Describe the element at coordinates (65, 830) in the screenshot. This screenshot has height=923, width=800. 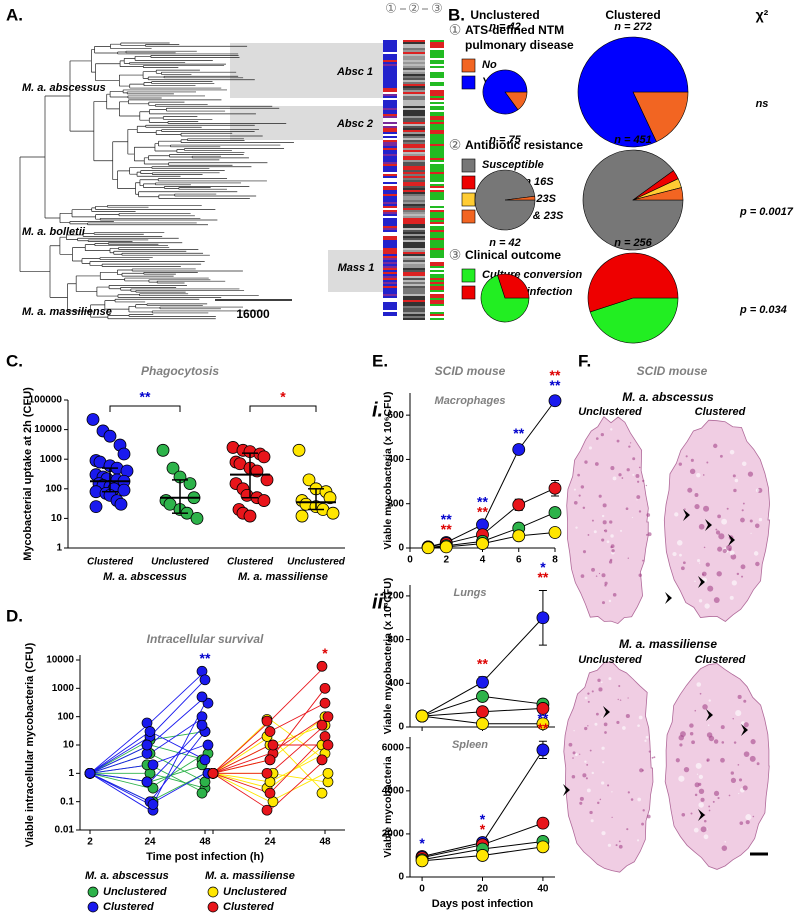
I see `y-tick-label: 0.01` at that location.